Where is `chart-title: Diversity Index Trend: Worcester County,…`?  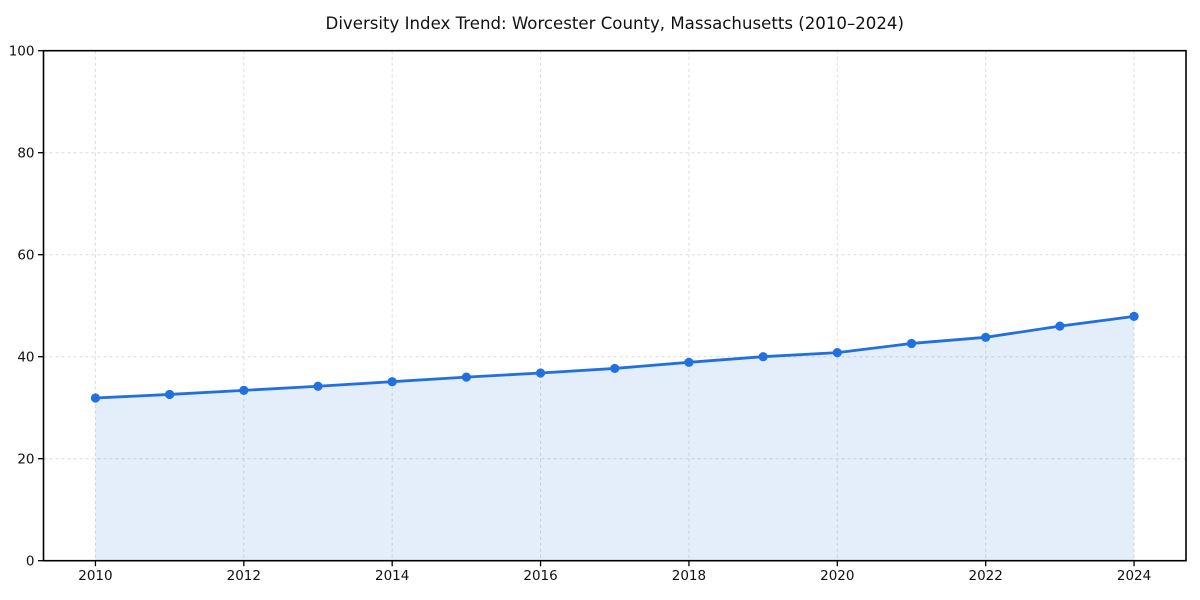
chart-title: Diversity Index Trend: Worcester County,… is located at coordinates (615, 23).